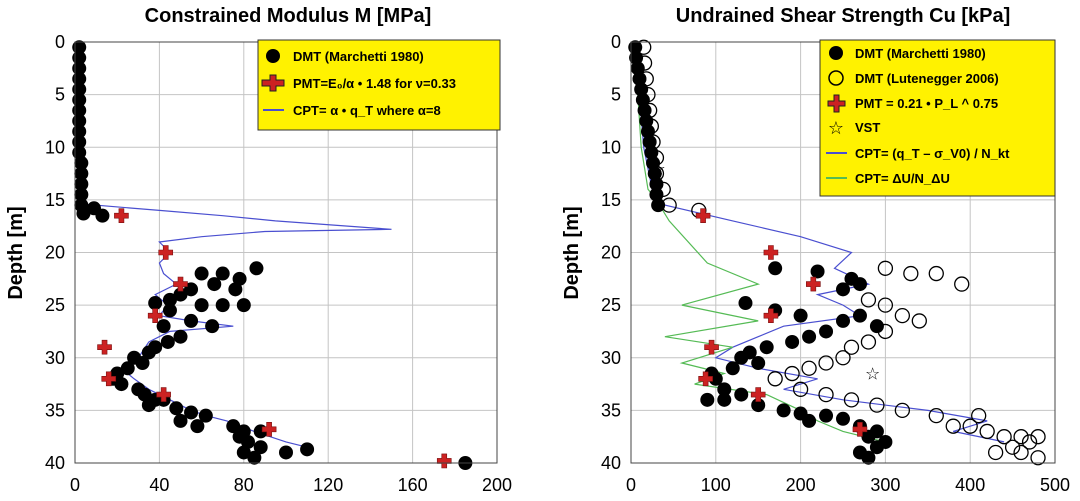  Describe the element at coordinates (611, 358) in the screenshot. I see `y-tick-label: 30` at that location.